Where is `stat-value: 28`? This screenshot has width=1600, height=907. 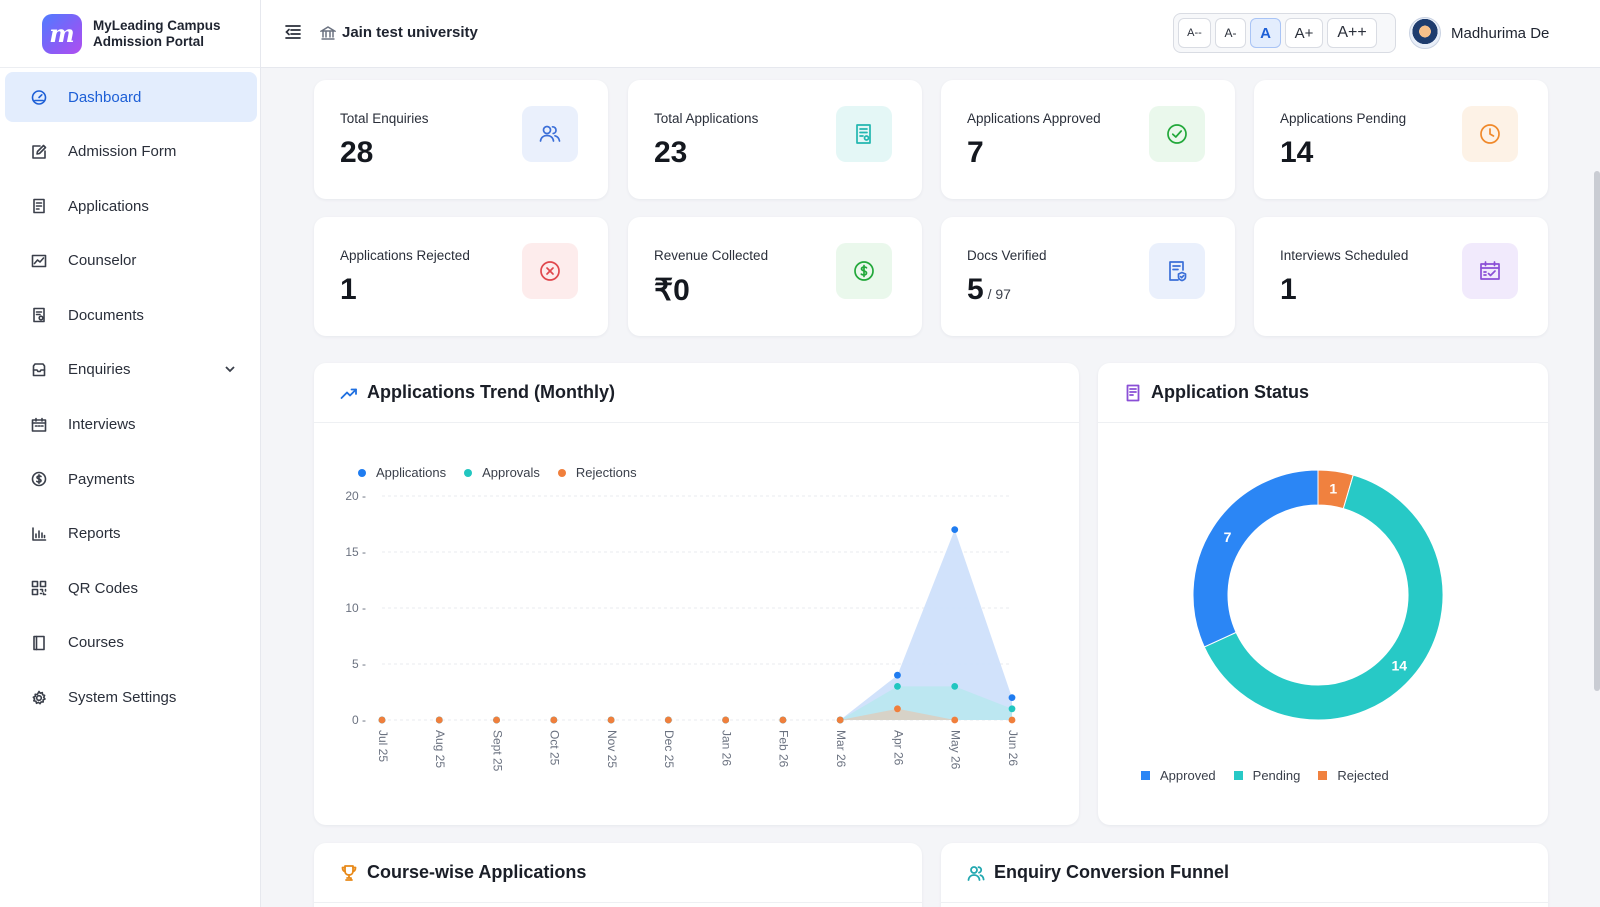 stat-value: 28 is located at coordinates (357, 152).